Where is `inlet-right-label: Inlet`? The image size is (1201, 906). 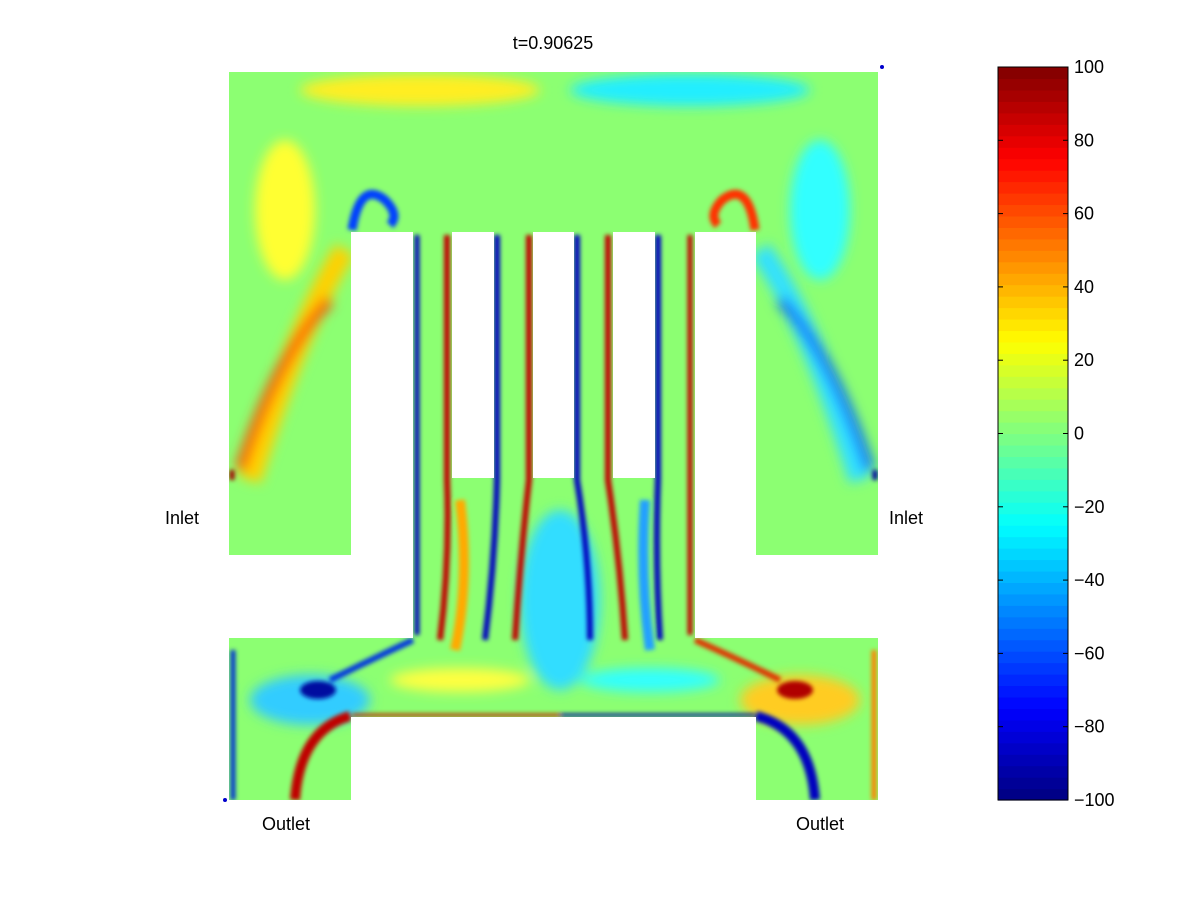
inlet-right-label: Inlet is located at coordinates (906, 518).